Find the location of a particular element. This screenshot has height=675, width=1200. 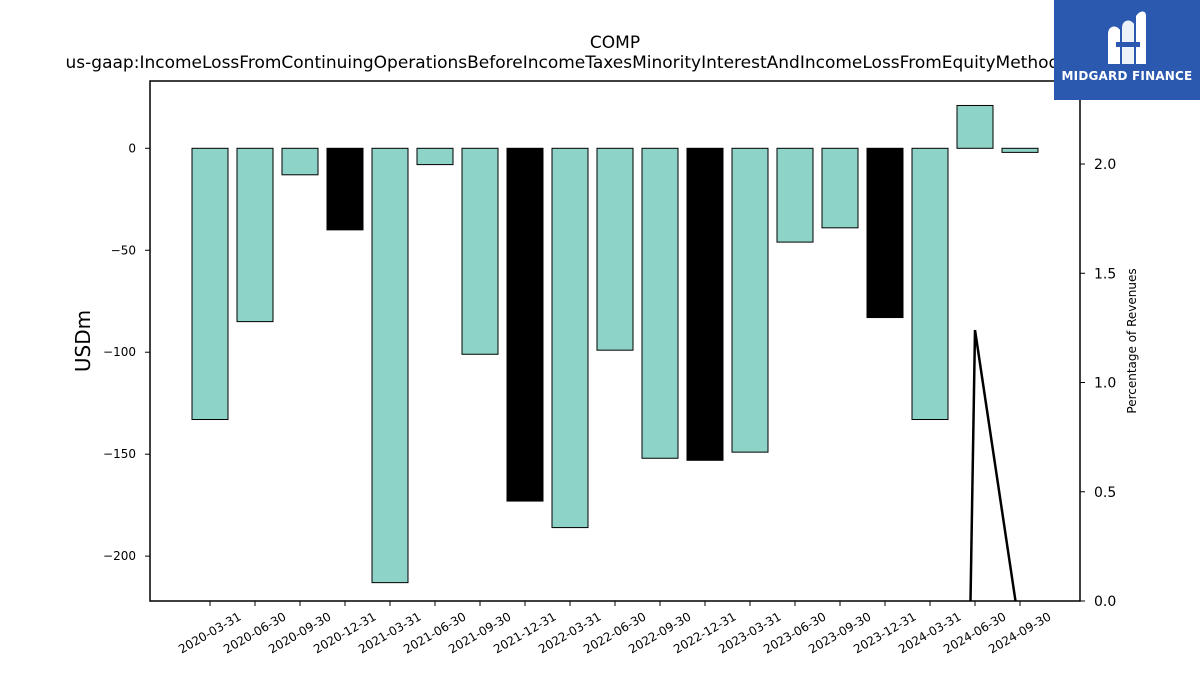

percentage-line is located at coordinates (993, 465).